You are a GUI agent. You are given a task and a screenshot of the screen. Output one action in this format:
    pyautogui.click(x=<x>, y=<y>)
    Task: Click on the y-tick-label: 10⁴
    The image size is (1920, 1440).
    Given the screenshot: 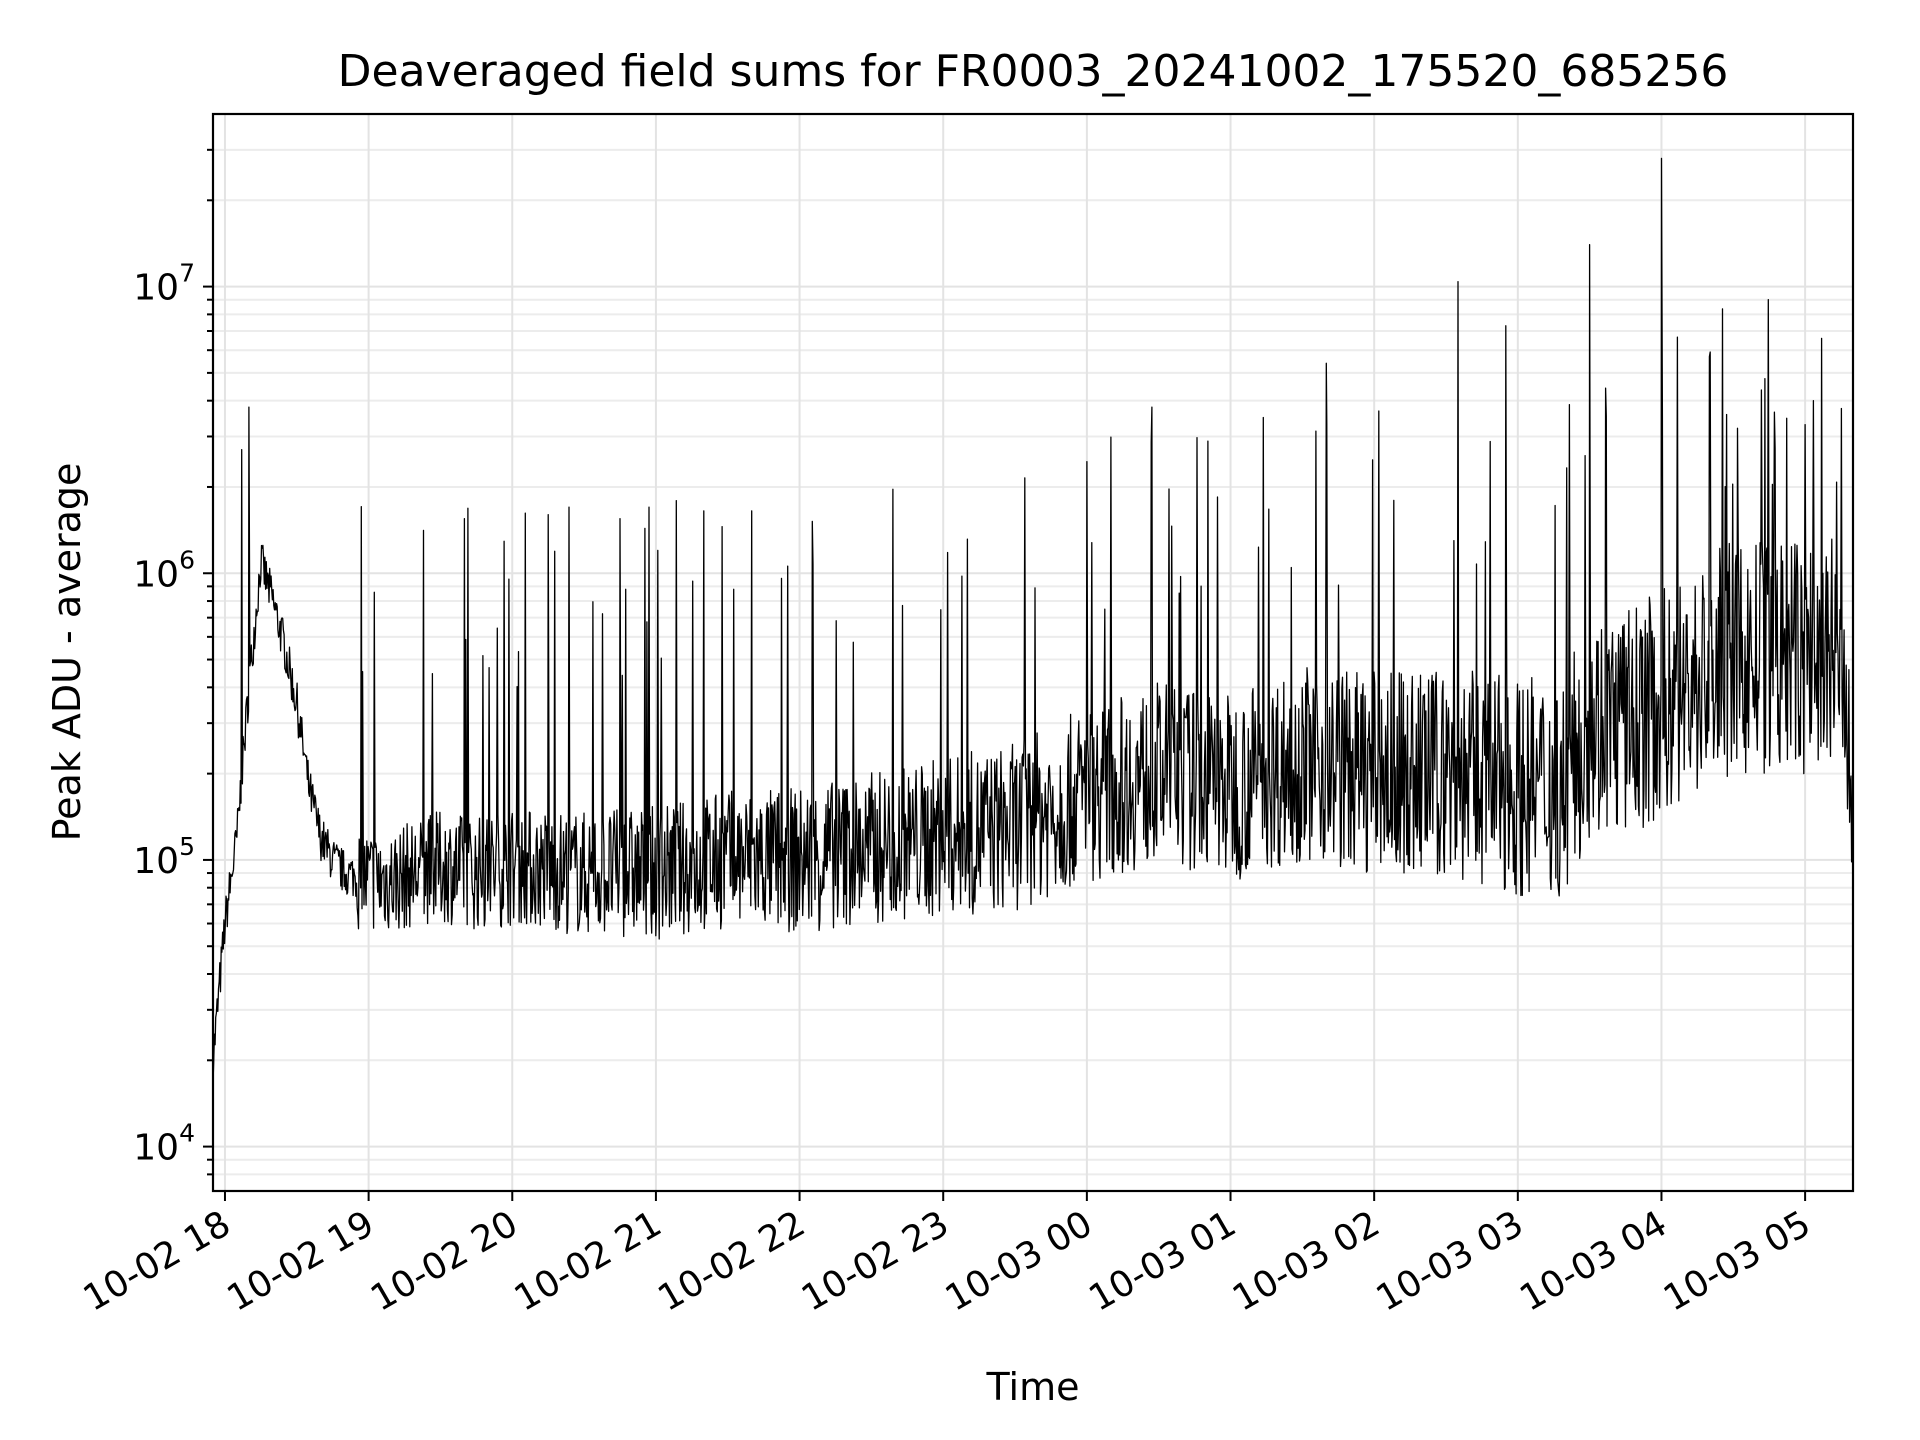 What is the action you would take?
    pyautogui.click(x=164, y=1144)
    